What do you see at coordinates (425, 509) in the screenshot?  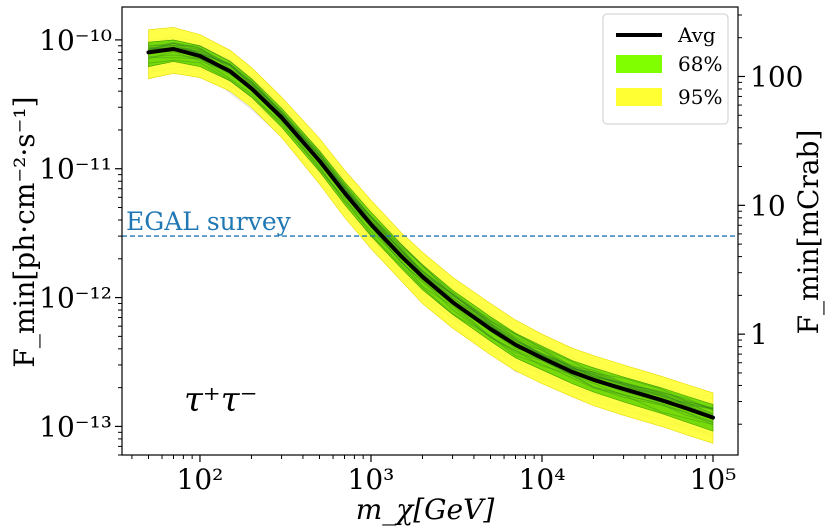 I see `x-axis-label: m_χ[GeV]` at bounding box center [425, 509].